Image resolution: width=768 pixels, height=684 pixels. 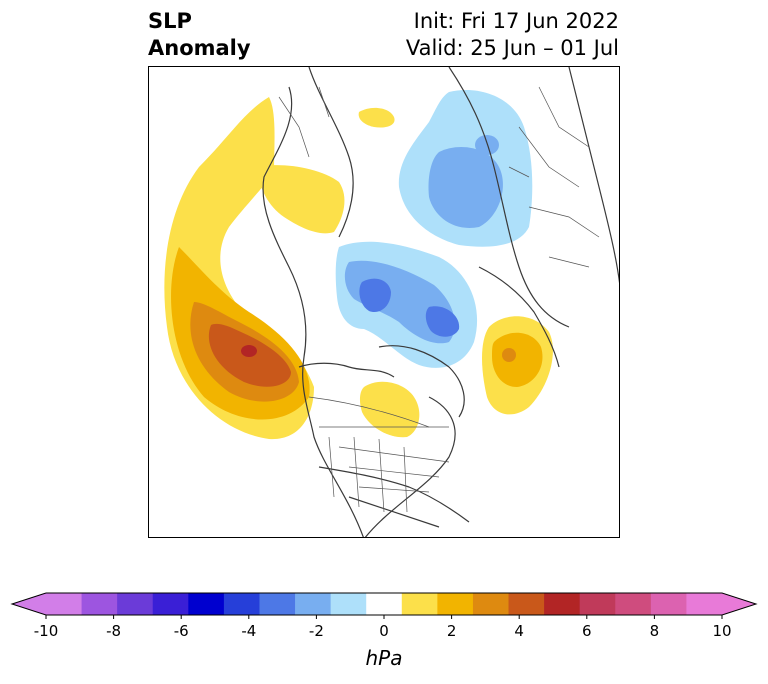 What do you see at coordinates (46, 631) in the screenshot?
I see `colorbar-tick-label: -10` at bounding box center [46, 631].